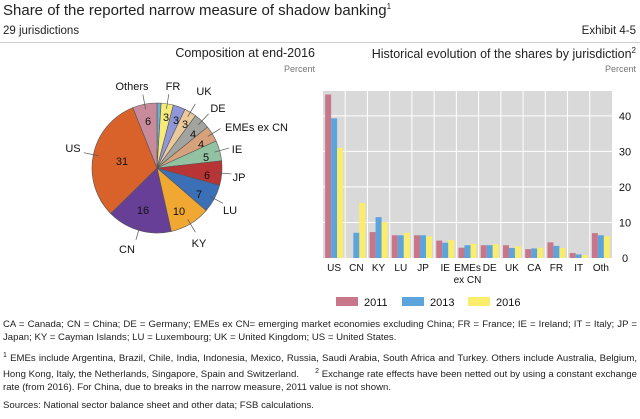 The image size is (640, 419). I want to click on x-tick-label: LU, so click(400, 268).